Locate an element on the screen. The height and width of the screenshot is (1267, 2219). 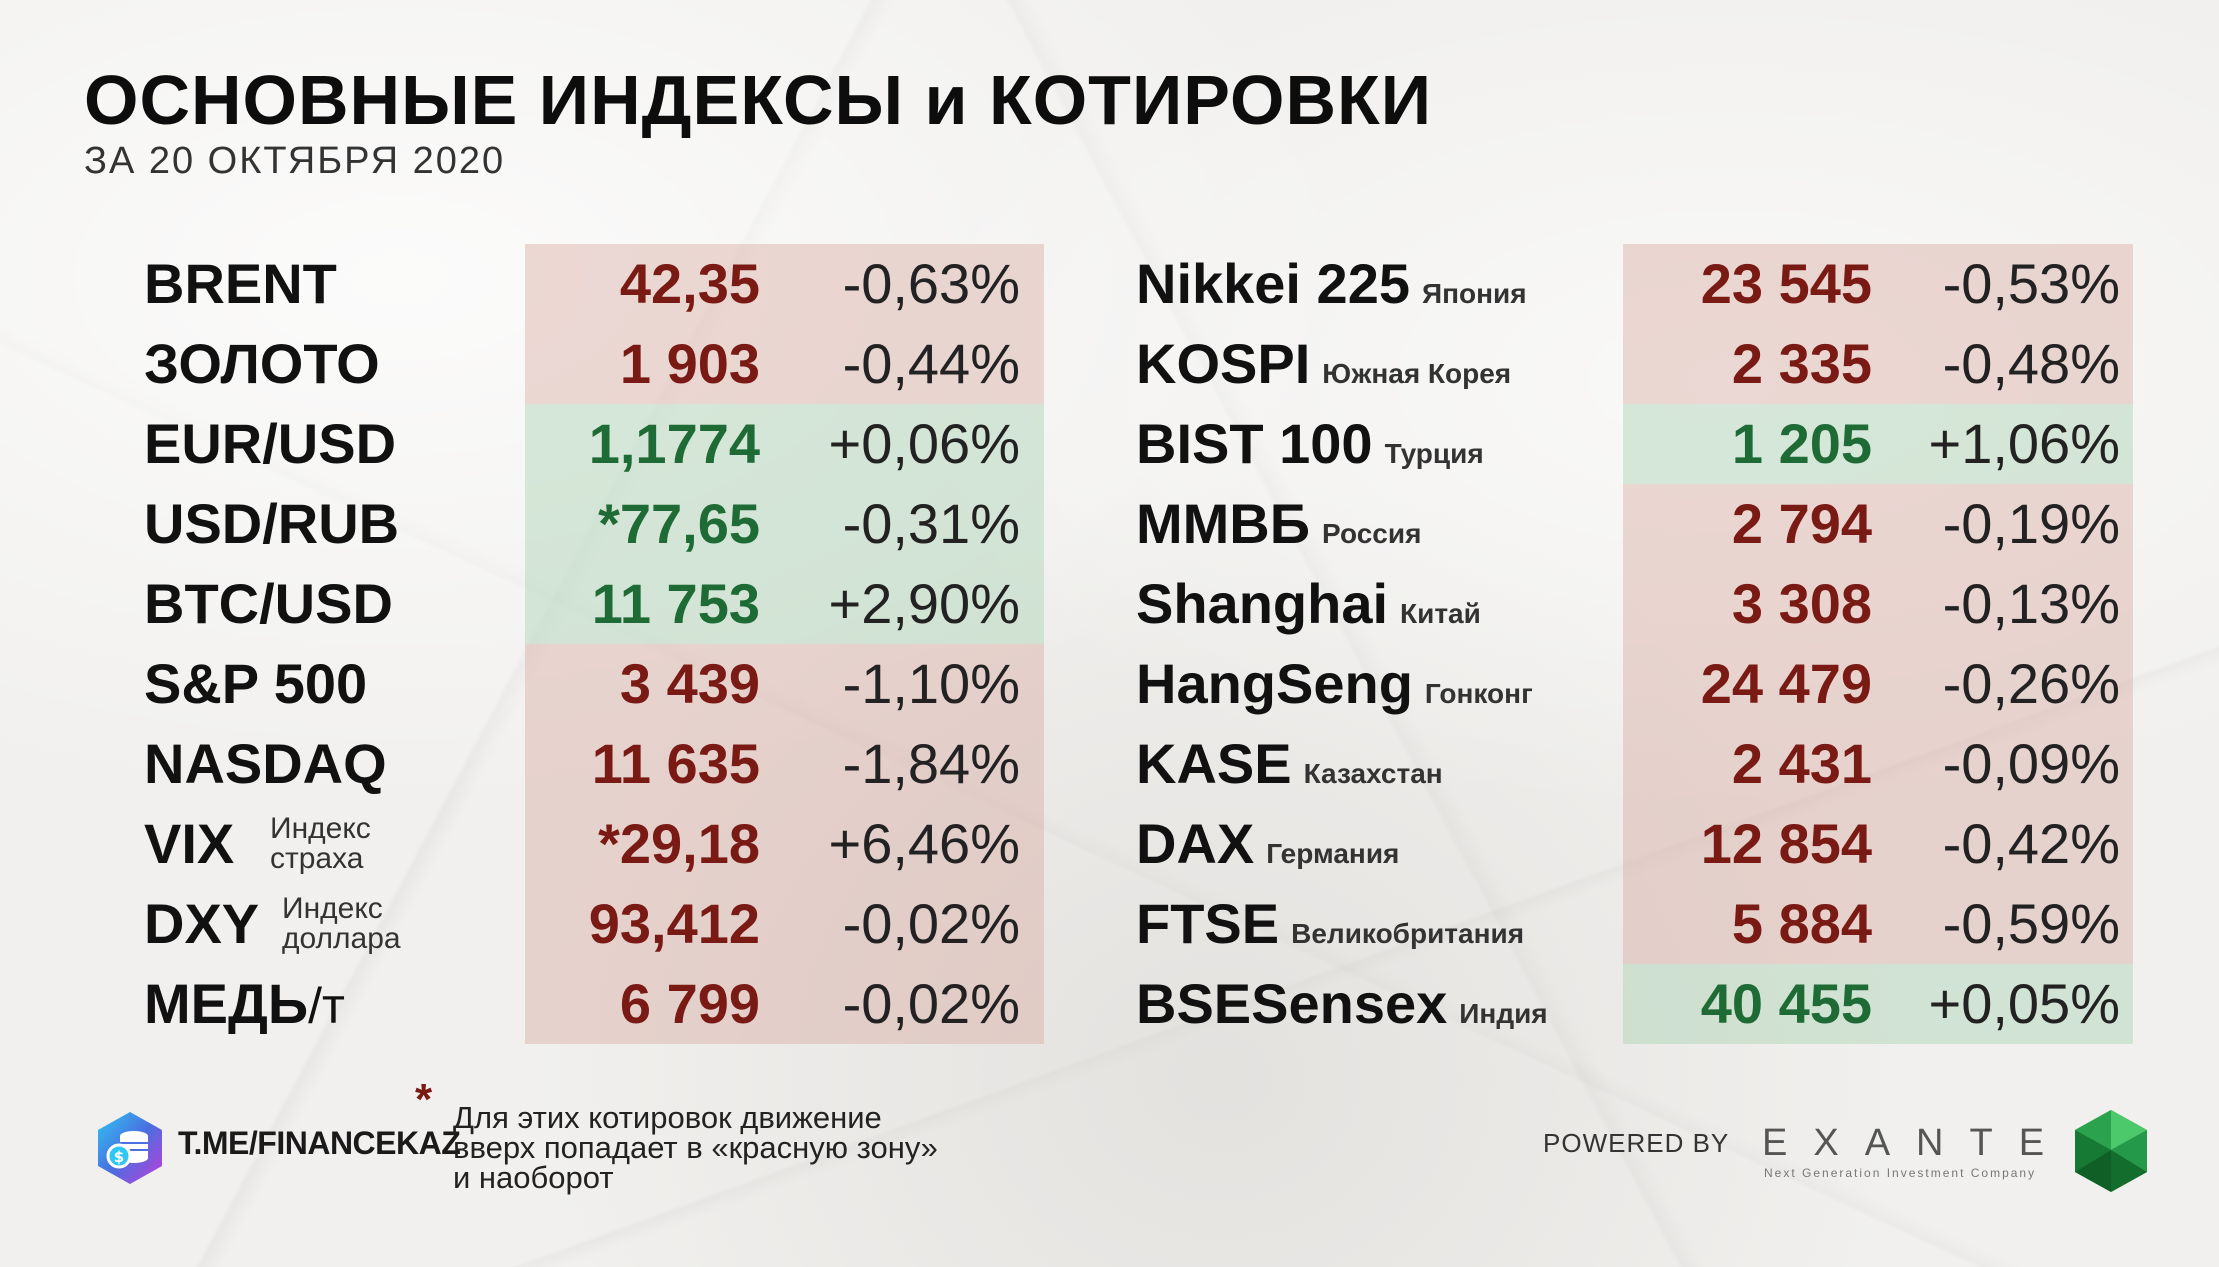
quote-value: 11 753 is located at coordinates (675, 603).